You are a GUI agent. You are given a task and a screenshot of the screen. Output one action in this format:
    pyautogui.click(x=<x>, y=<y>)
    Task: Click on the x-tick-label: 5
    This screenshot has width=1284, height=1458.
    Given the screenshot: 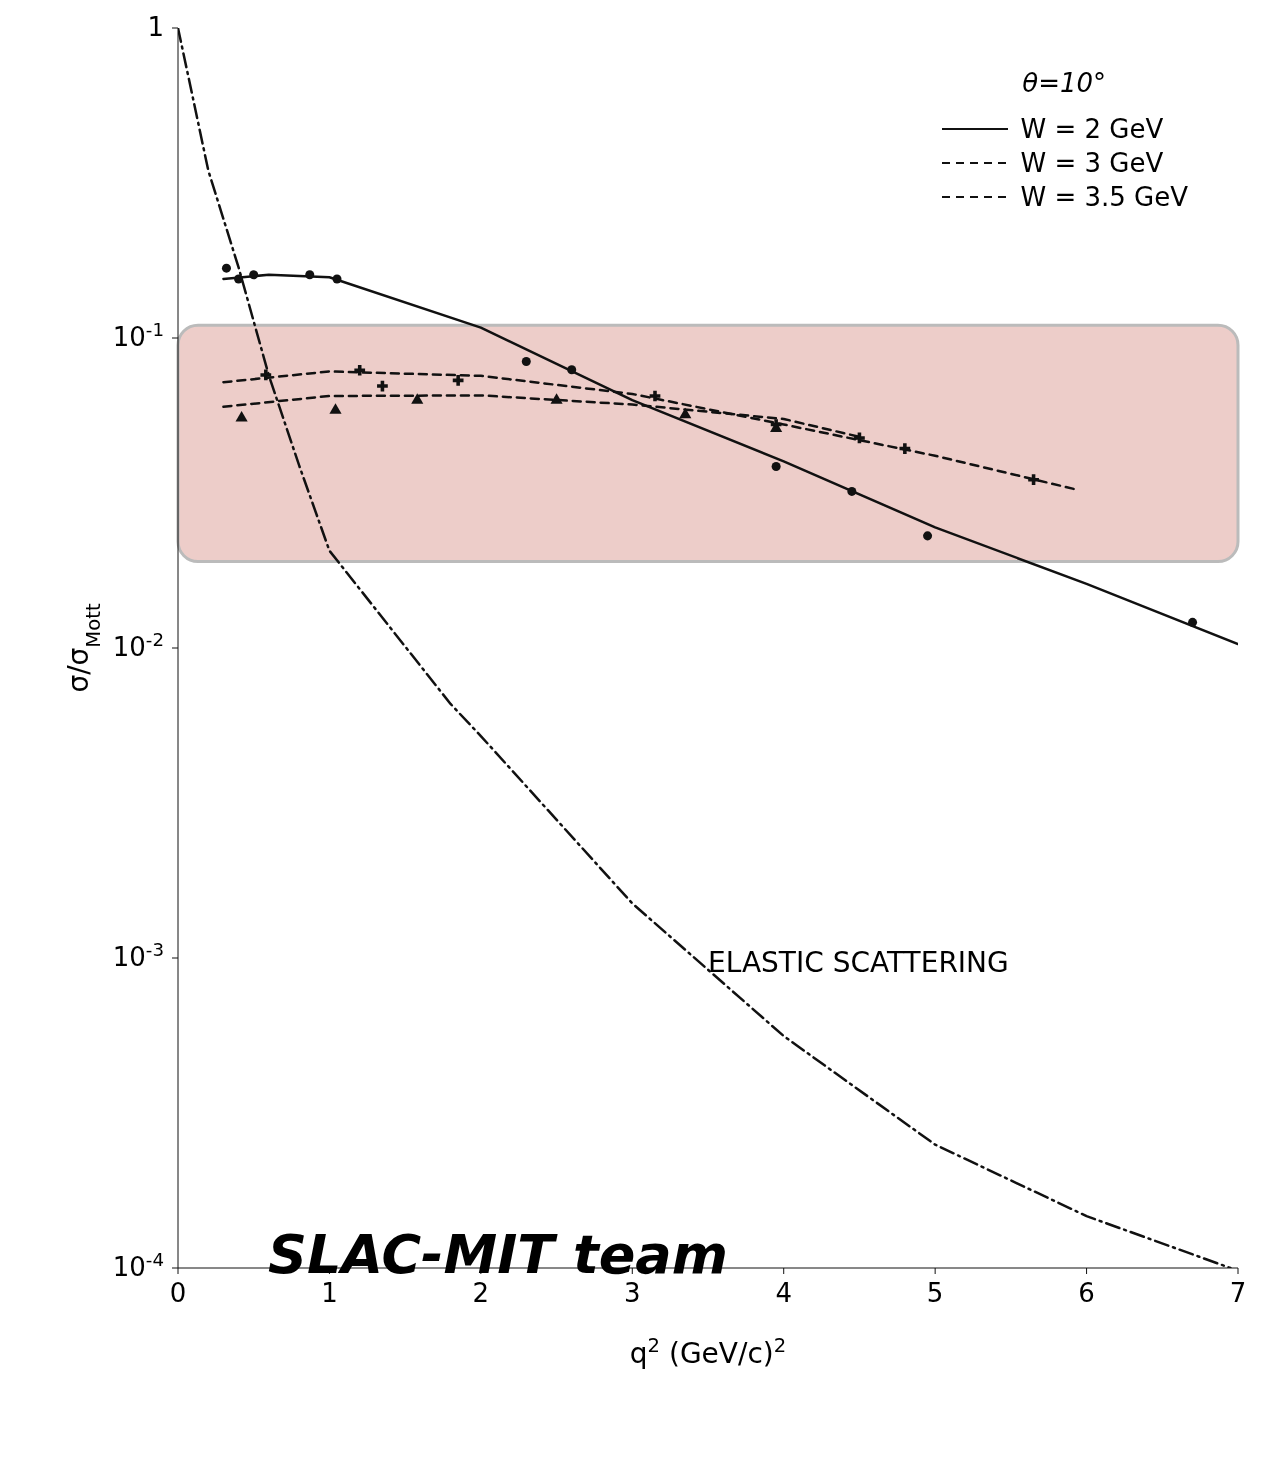 What is the action you would take?
    pyautogui.click(x=935, y=1293)
    